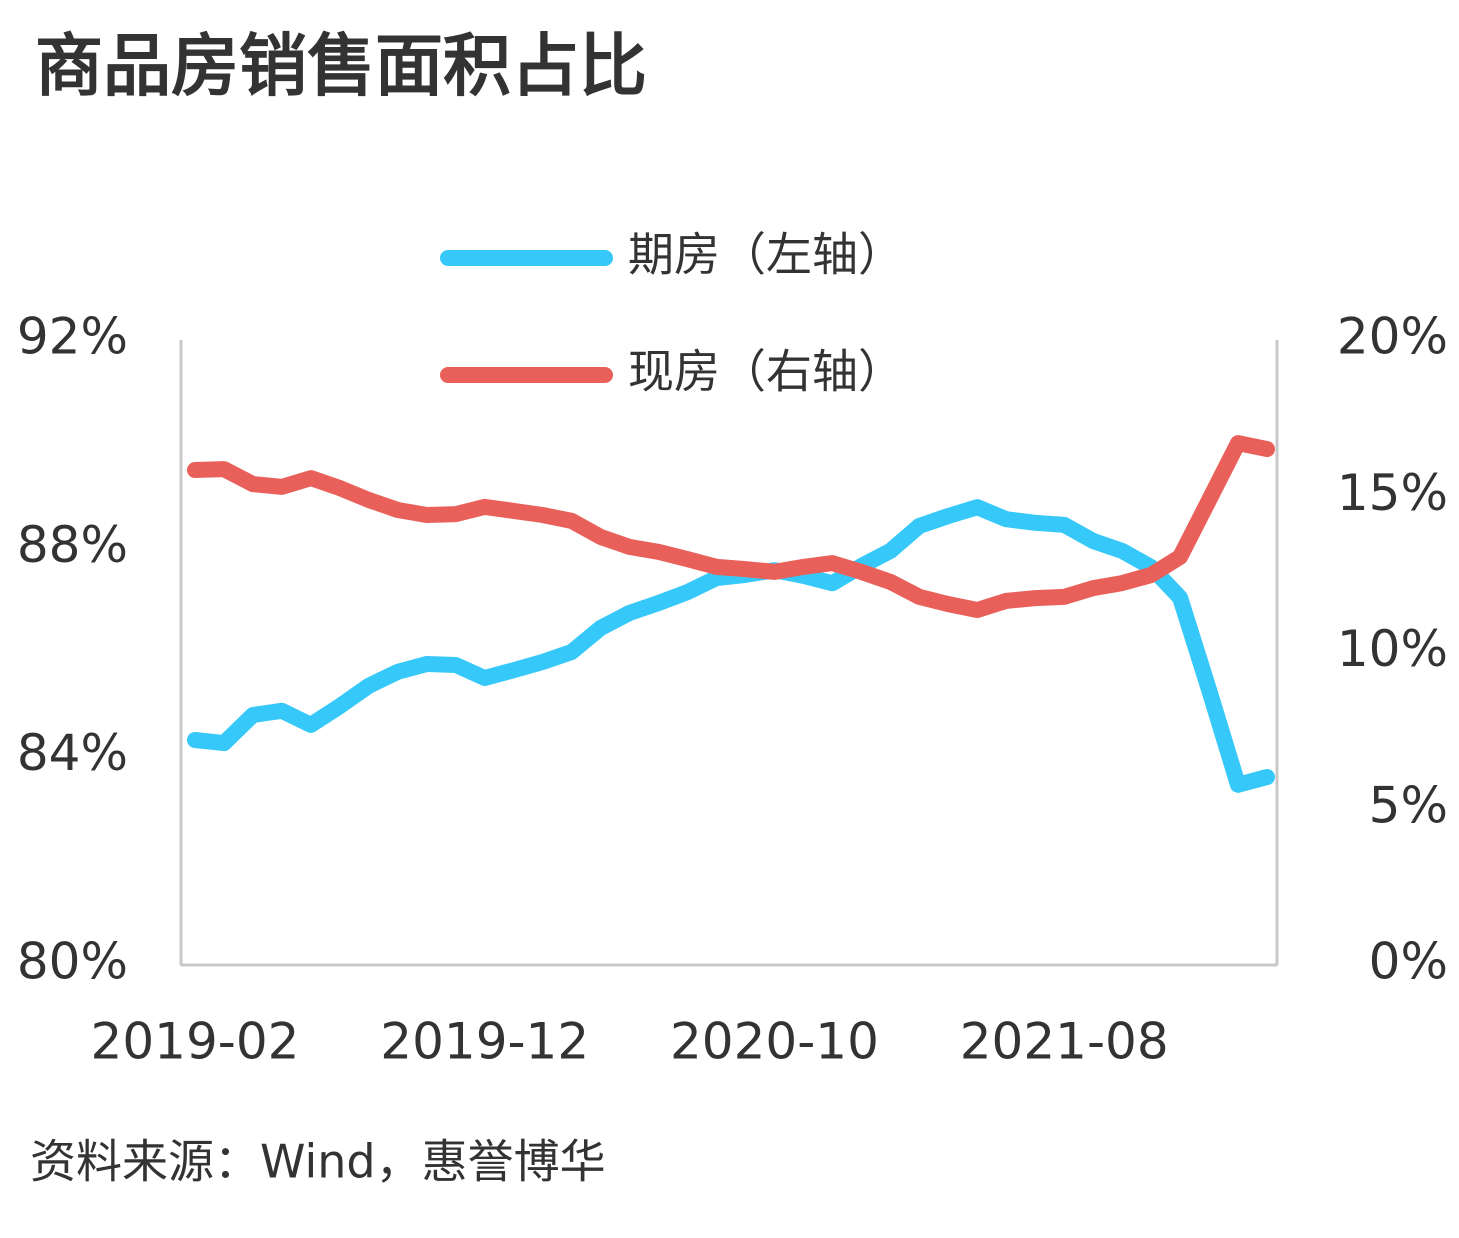  Describe the element at coordinates (72, 545) in the screenshot. I see `y-tick-label: 88%` at that location.